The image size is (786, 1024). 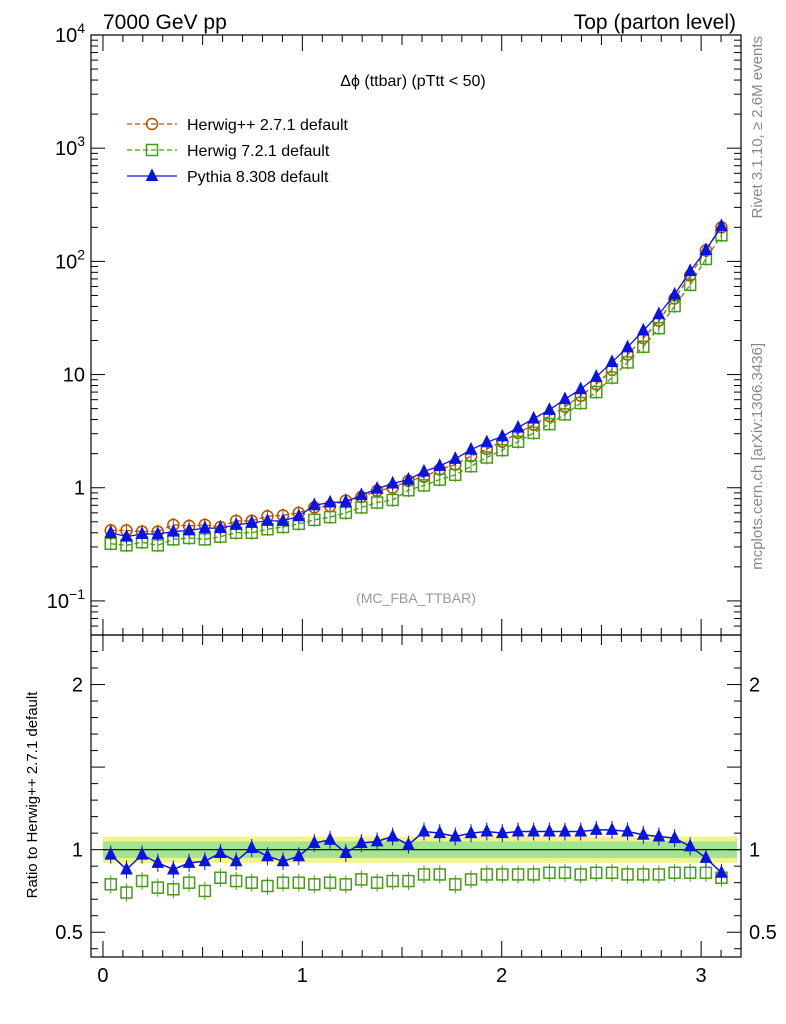 What do you see at coordinates (416, 598) in the screenshot?
I see `analysis-watermark: (MC_FBA_TTBAR)` at bounding box center [416, 598].